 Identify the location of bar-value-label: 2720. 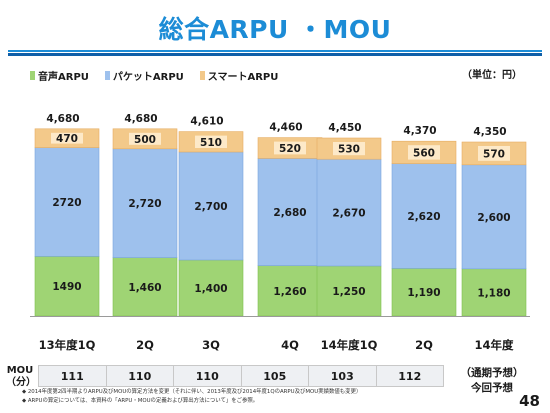
(66, 203).